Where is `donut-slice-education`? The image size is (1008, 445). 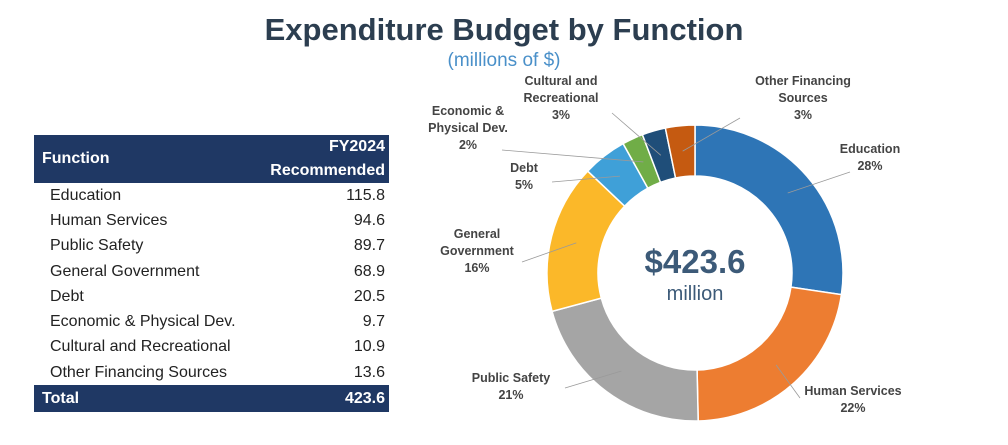 donut-slice-education is located at coordinates (769, 210).